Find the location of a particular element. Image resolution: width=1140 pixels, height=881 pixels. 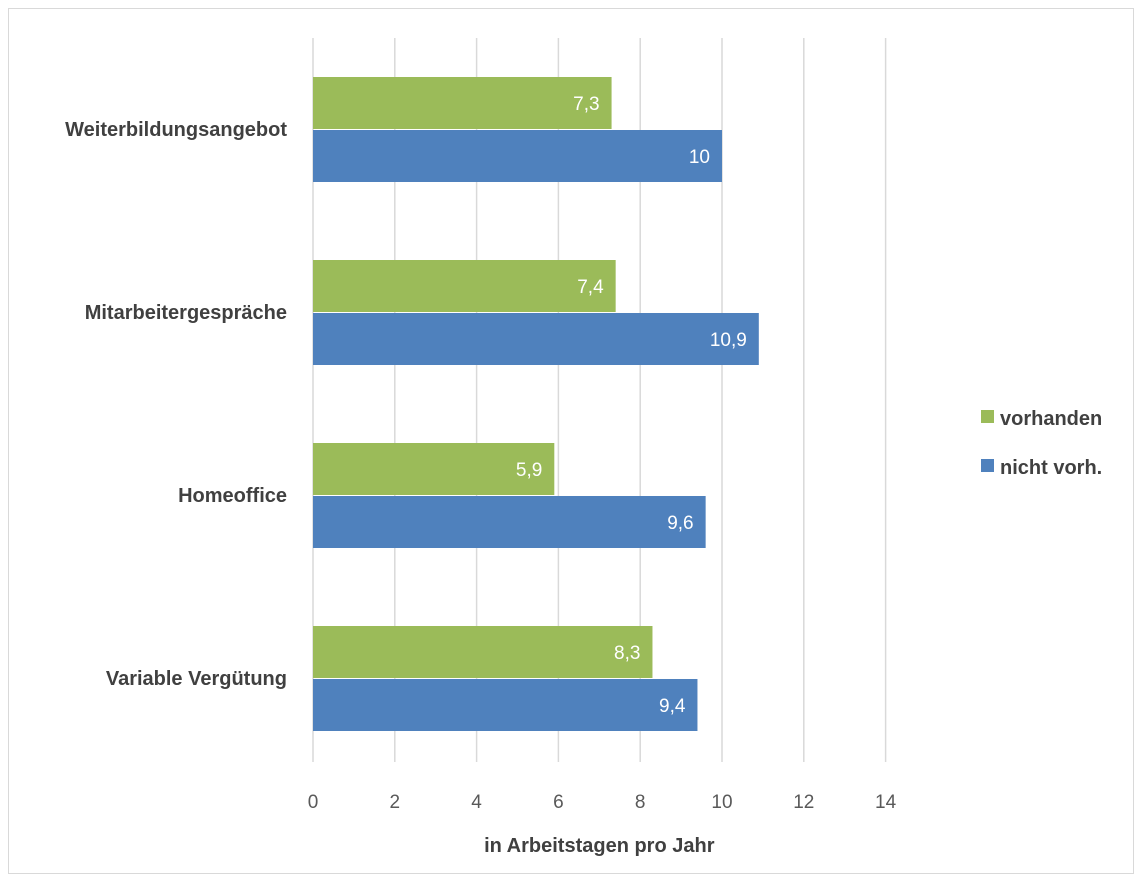

legend-label: vorhanden is located at coordinates (1051, 419).